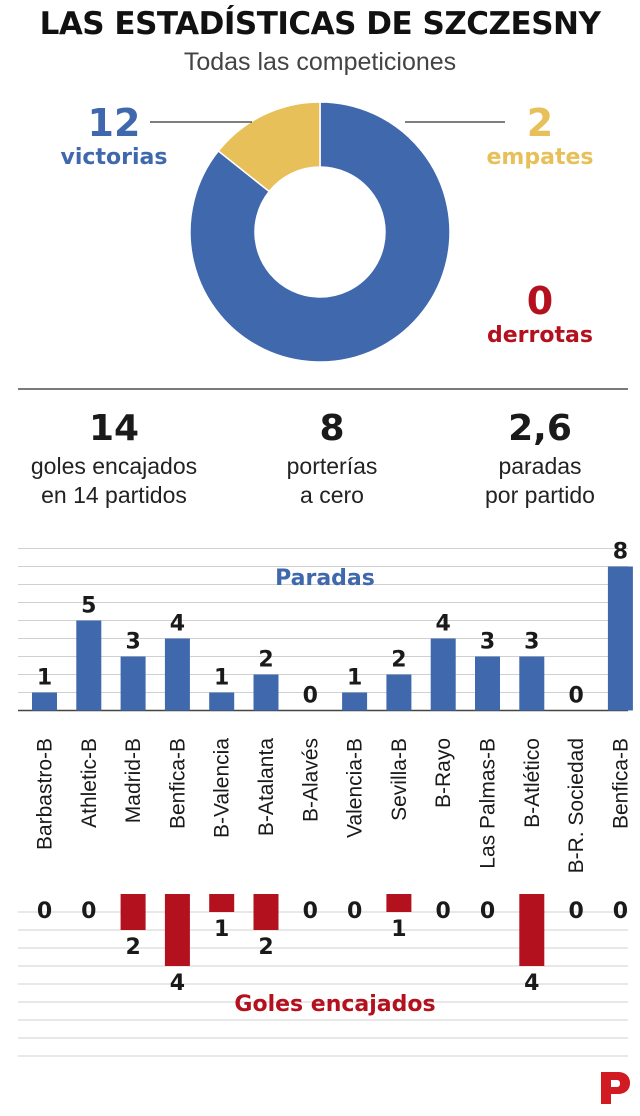 The width and height of the screenshot is (640, 1116). Describe the element at coordinates (620, 783) in the screenshot. I see `category-label-13: Benfica-B` at that location.